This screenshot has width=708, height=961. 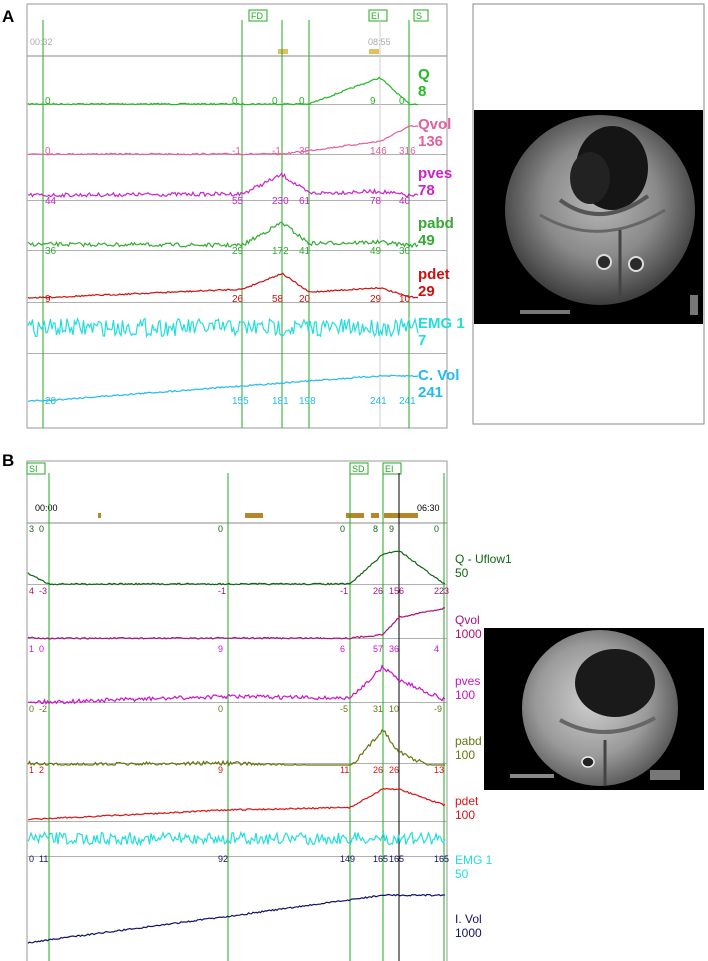 What do you see at coordinates (594, 709) in the screenshot?
I see `fluoroscopy-image-b` at bounding box center [594, 709].